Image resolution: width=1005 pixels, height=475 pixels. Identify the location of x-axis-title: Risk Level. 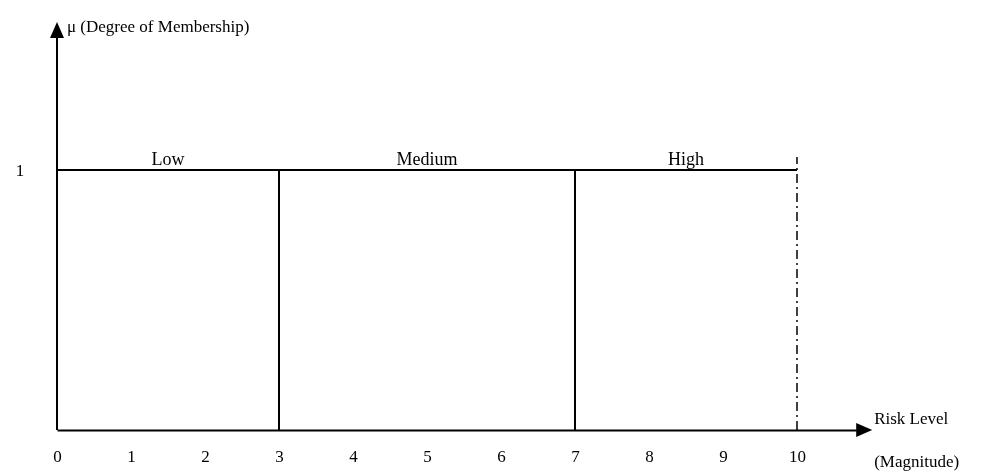
(911, 418).